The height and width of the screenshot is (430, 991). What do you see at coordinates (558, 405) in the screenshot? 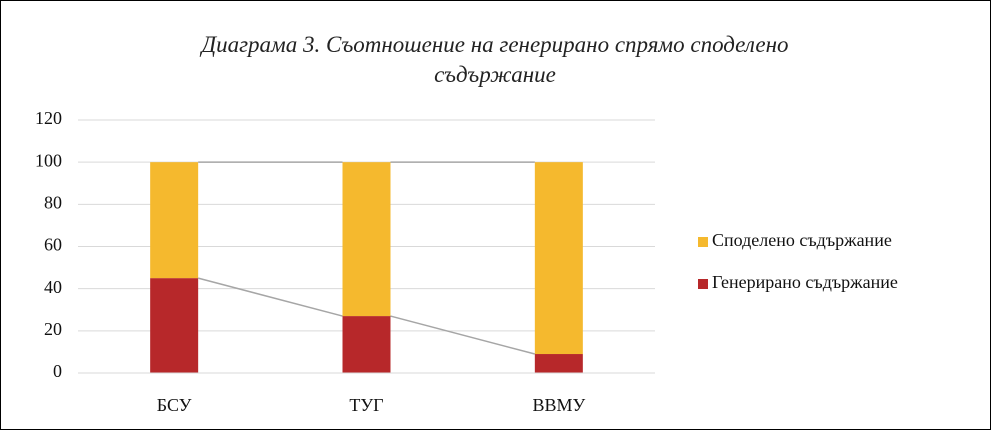
I see `x-tick-label: ВВМУ` at bounding box center [558, 405].